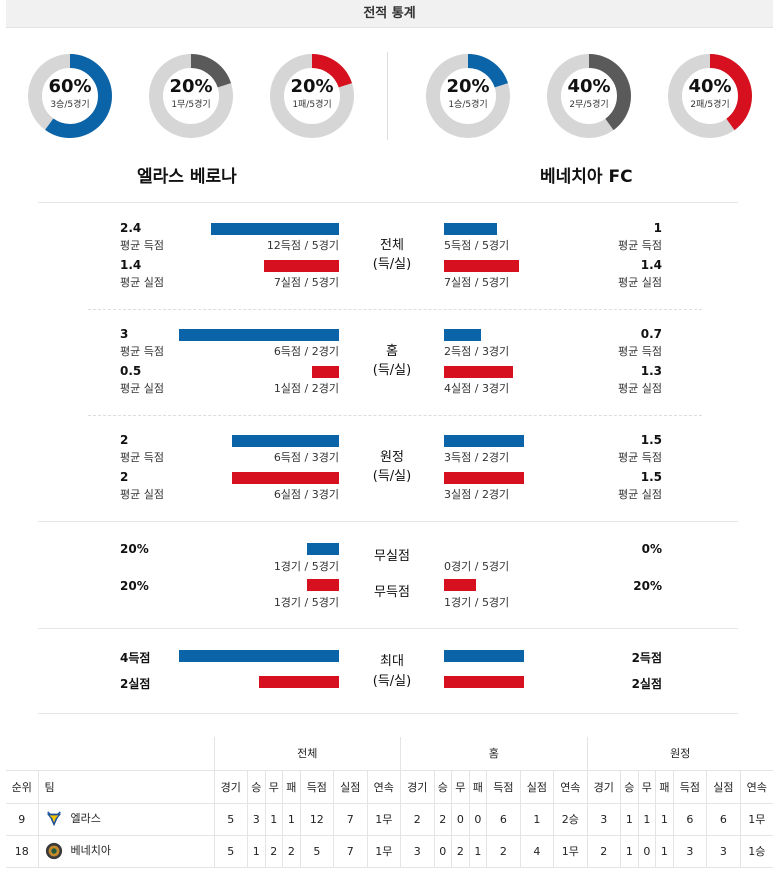 Image resolution: width=779 pixels, height=876 pixels. Describe the element at coordinates (306, 494) in the screenshot. I see `home-conceded-detail: 6실점 / 3경기` at that location.